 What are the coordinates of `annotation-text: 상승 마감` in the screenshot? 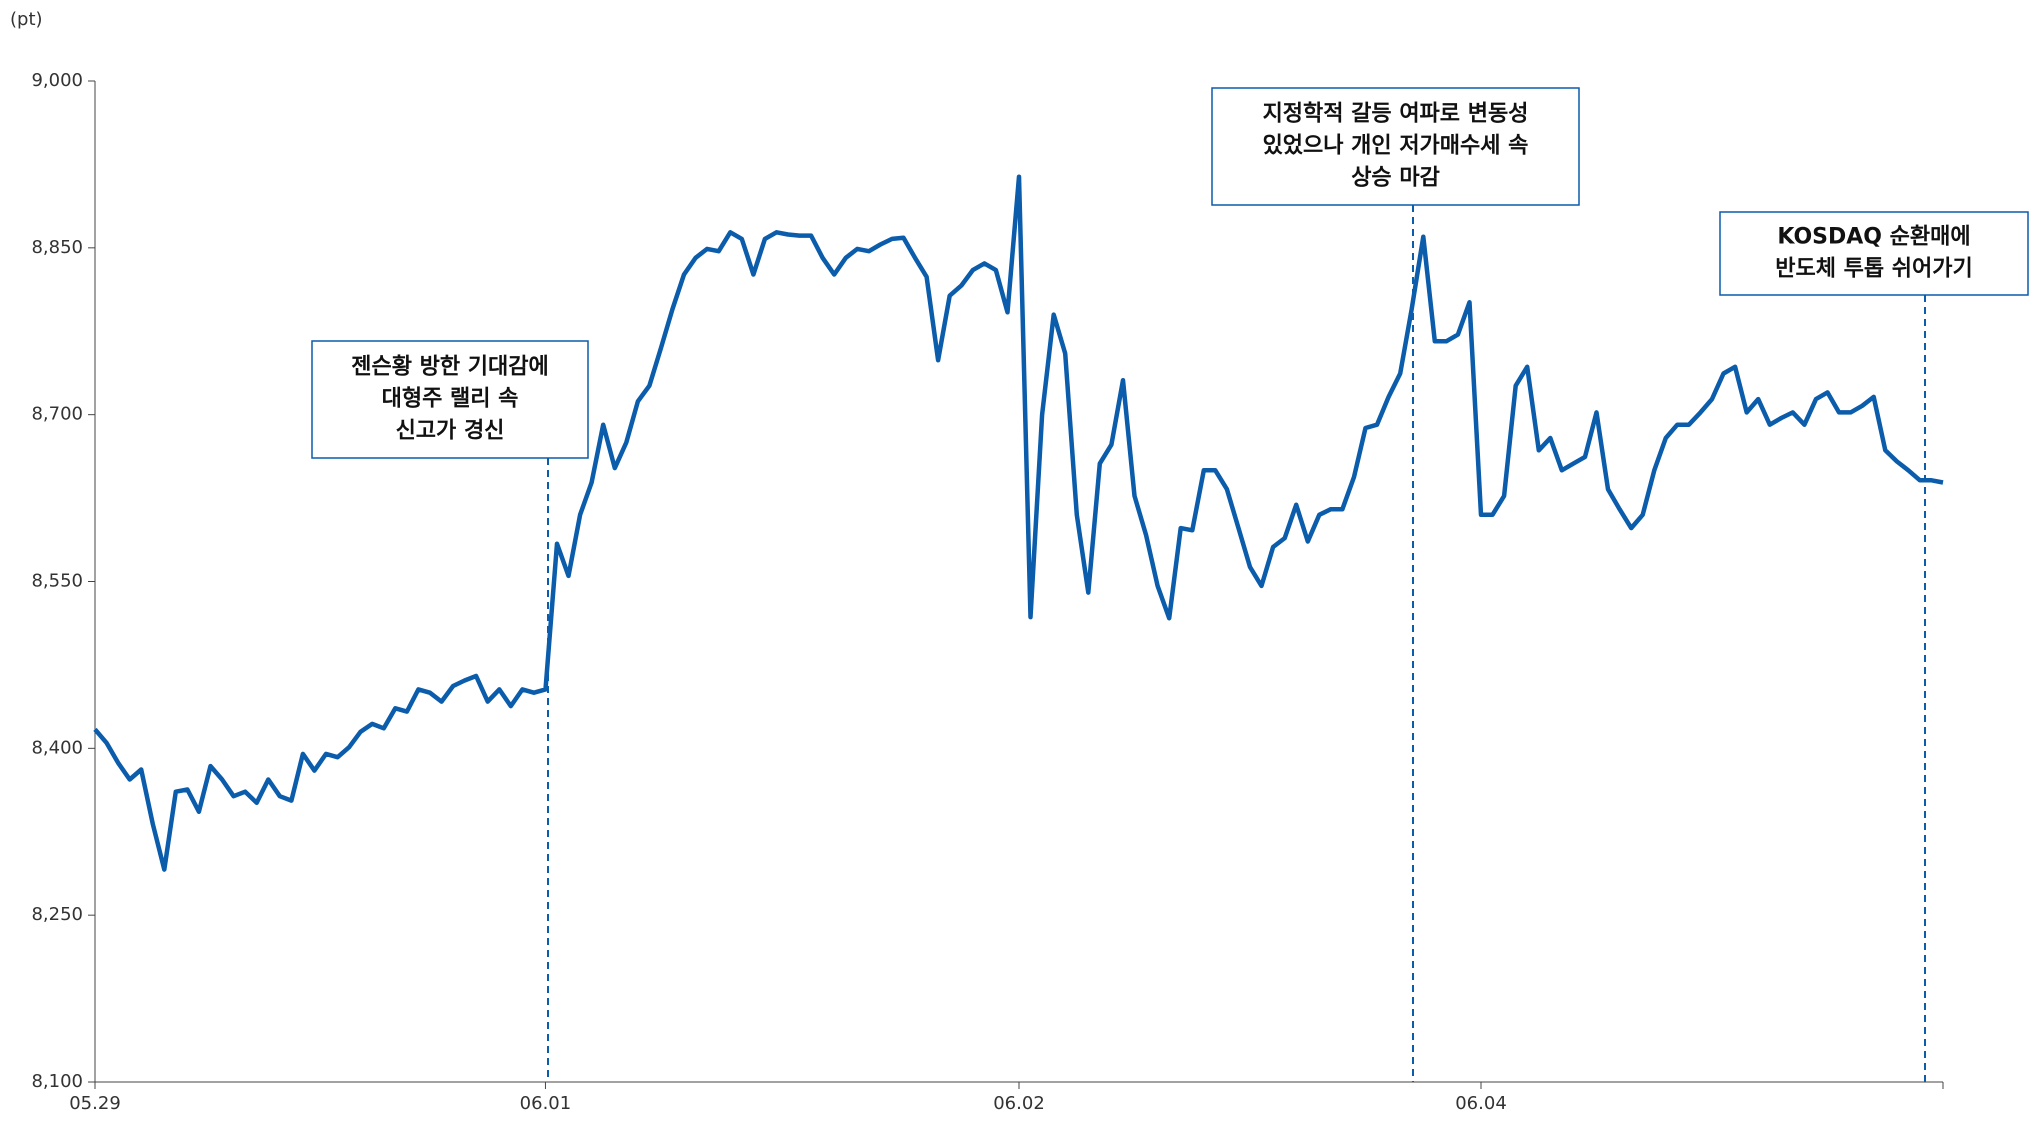 It's located at (1395, 178).